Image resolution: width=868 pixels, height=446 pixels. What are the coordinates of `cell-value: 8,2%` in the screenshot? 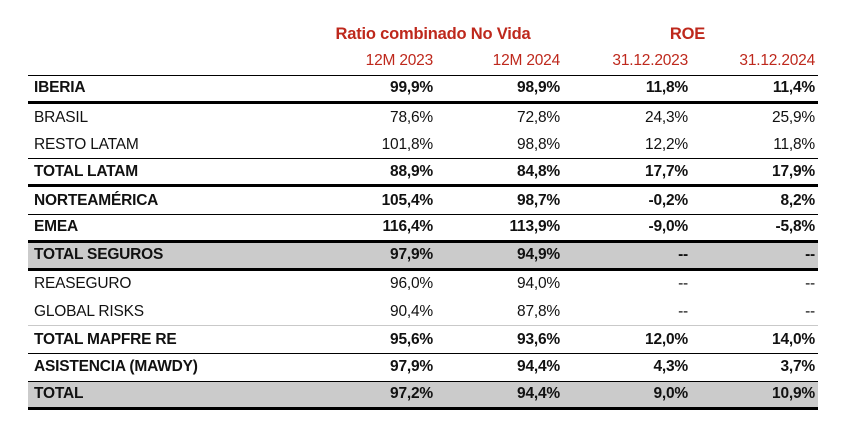 It's located at (797, 200).